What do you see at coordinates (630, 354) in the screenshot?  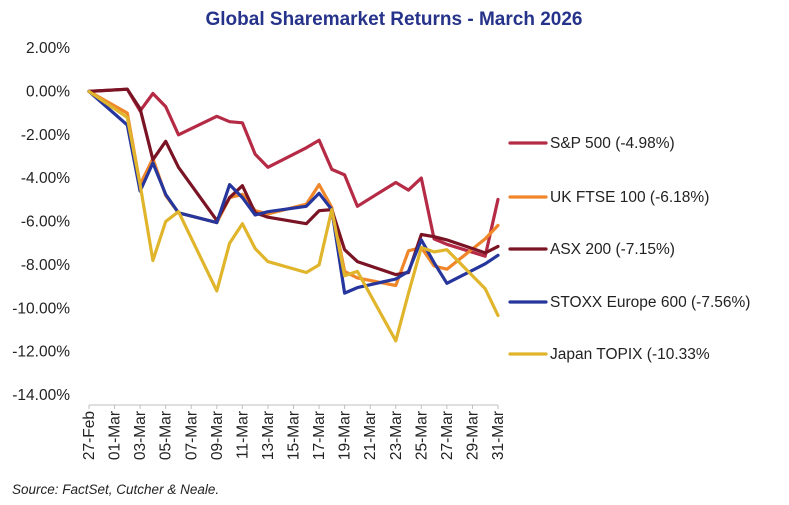 I see `legend-label: Japan TOPIX (-10.33%` at bounding box center [630, 354].